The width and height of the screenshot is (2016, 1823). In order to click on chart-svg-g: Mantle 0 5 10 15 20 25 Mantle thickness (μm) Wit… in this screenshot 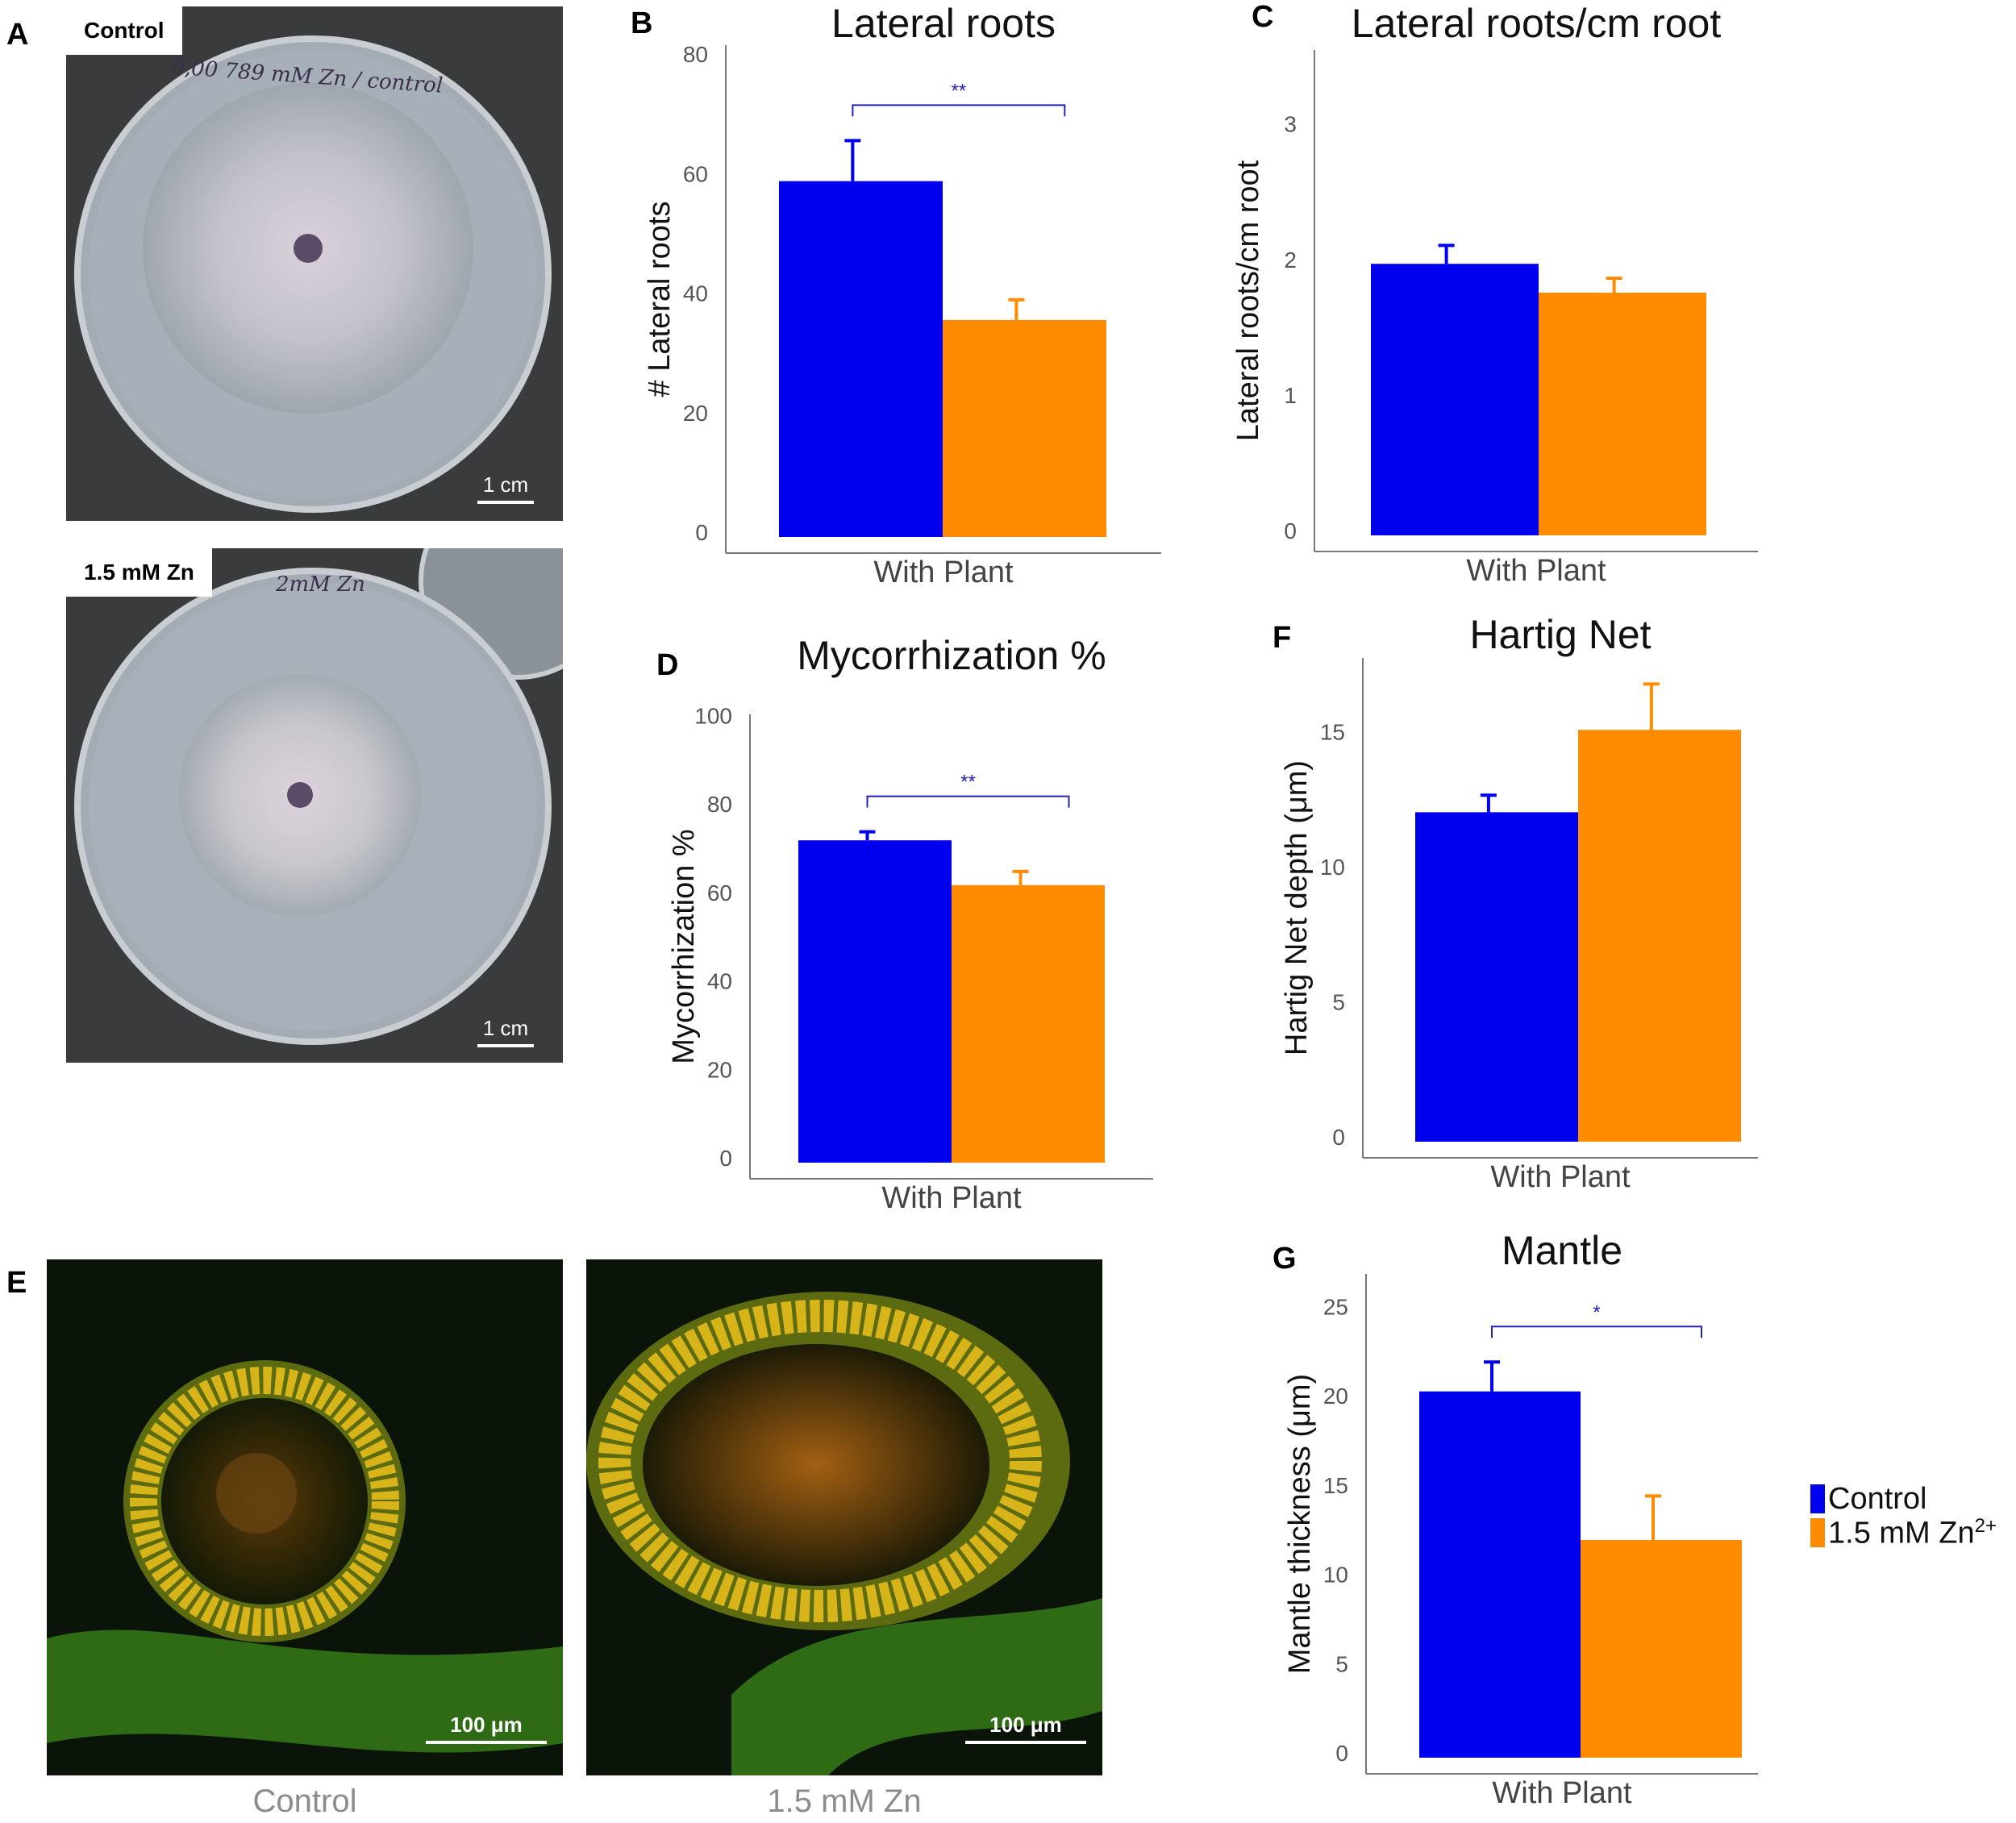, I will do `click(1520, 1519)`.